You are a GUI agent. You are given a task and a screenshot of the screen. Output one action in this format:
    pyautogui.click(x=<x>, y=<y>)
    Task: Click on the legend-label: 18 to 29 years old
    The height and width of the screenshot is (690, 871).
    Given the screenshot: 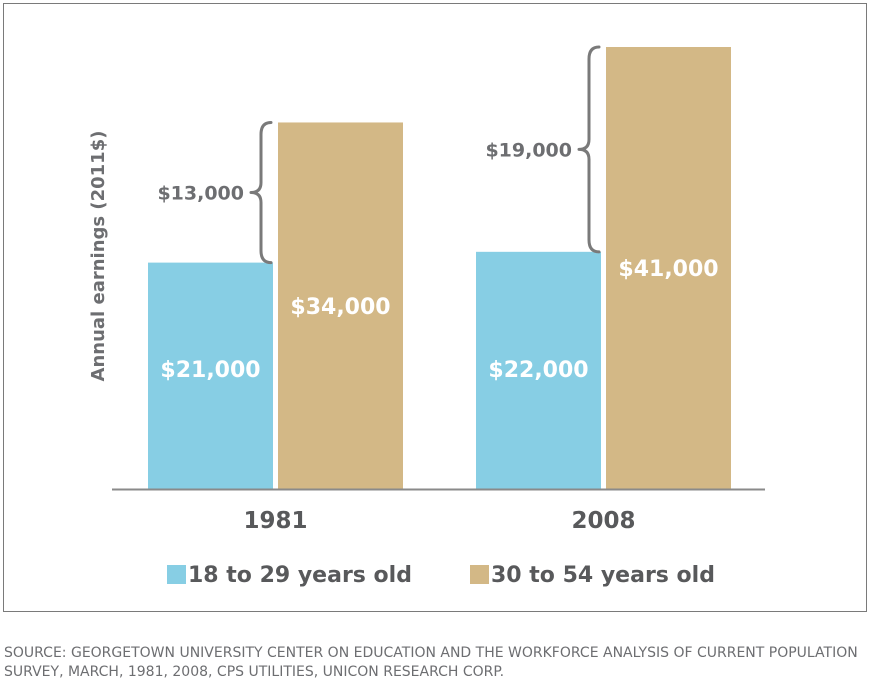 What is the action you would take?
    pyautogui.click(x=300, y=575)
    